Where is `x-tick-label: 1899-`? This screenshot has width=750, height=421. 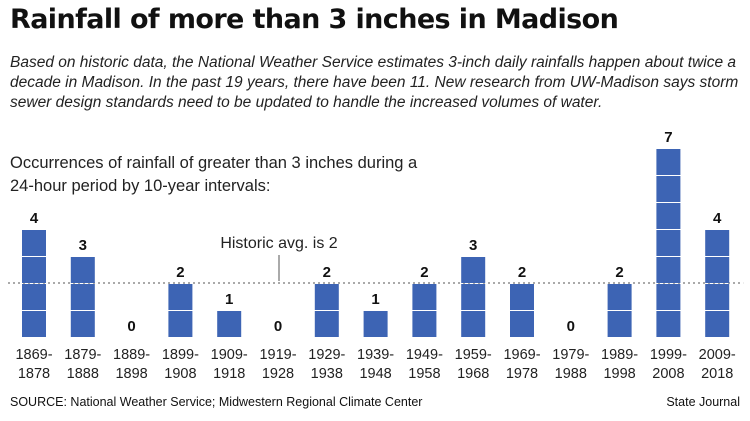 x-tick-label: 1899- is located at coordinates (180, 355).